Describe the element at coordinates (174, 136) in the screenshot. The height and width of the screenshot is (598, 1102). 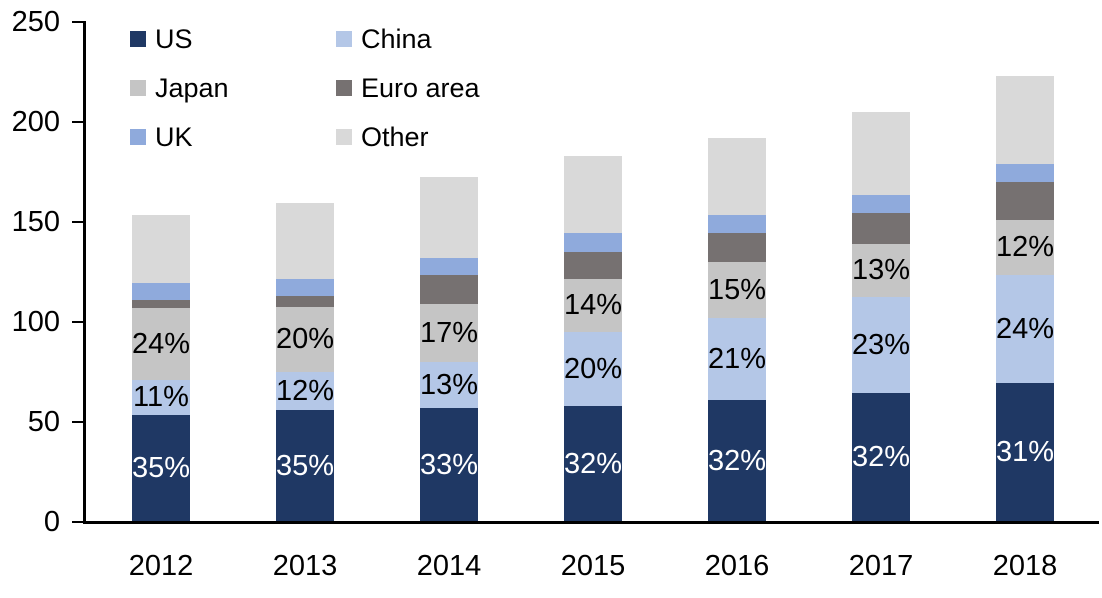
I see `legend-label: UK` at that location.